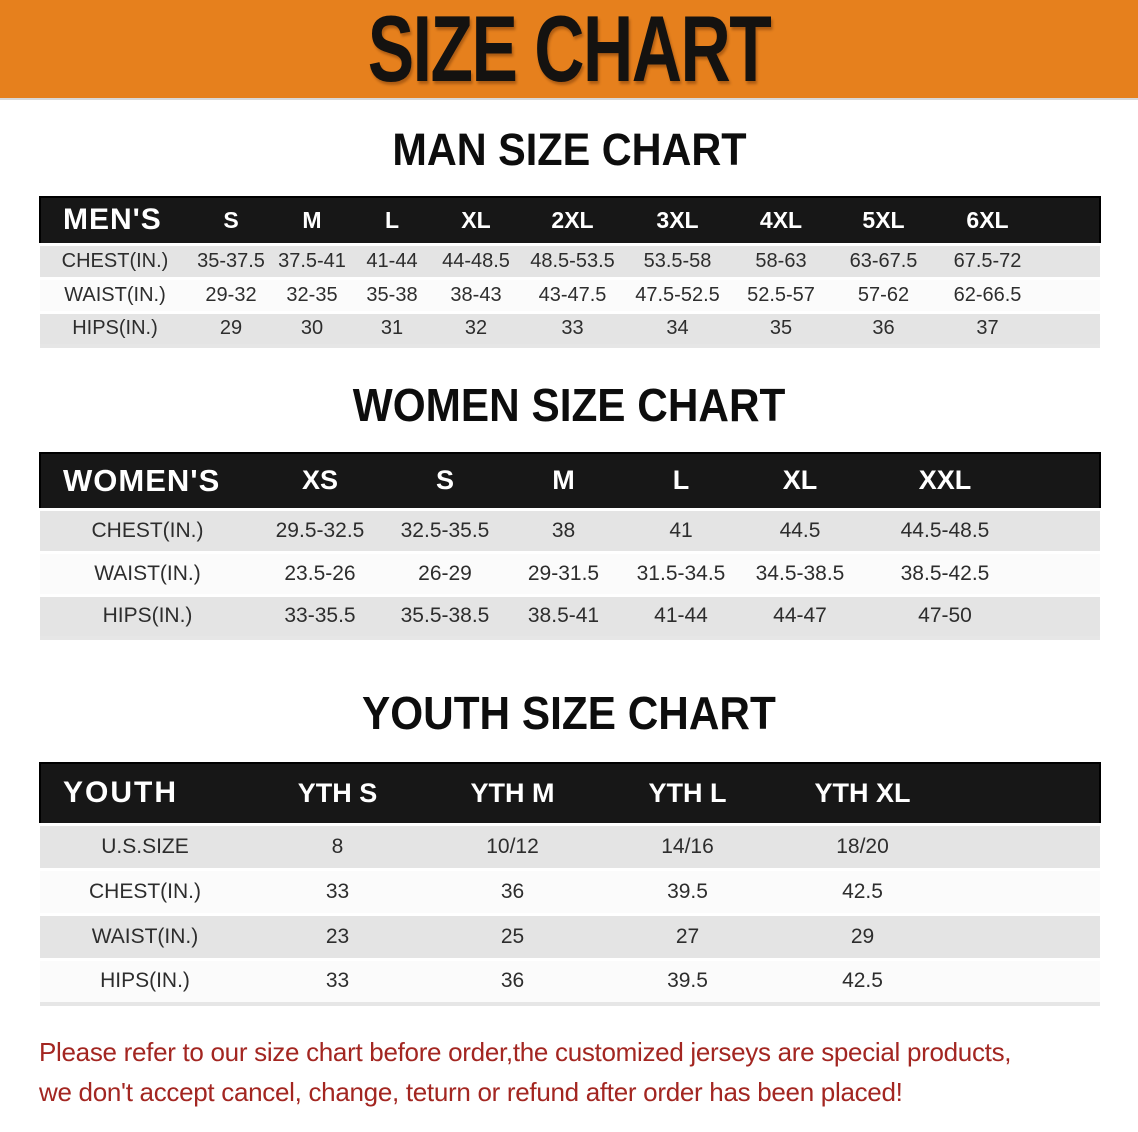 This screenshot has width=1138, height=1132. What do you see at coordinates (883, 260) in the screenshot?
I see `size-value: 63-67.5` at bounding box center [883, 260].